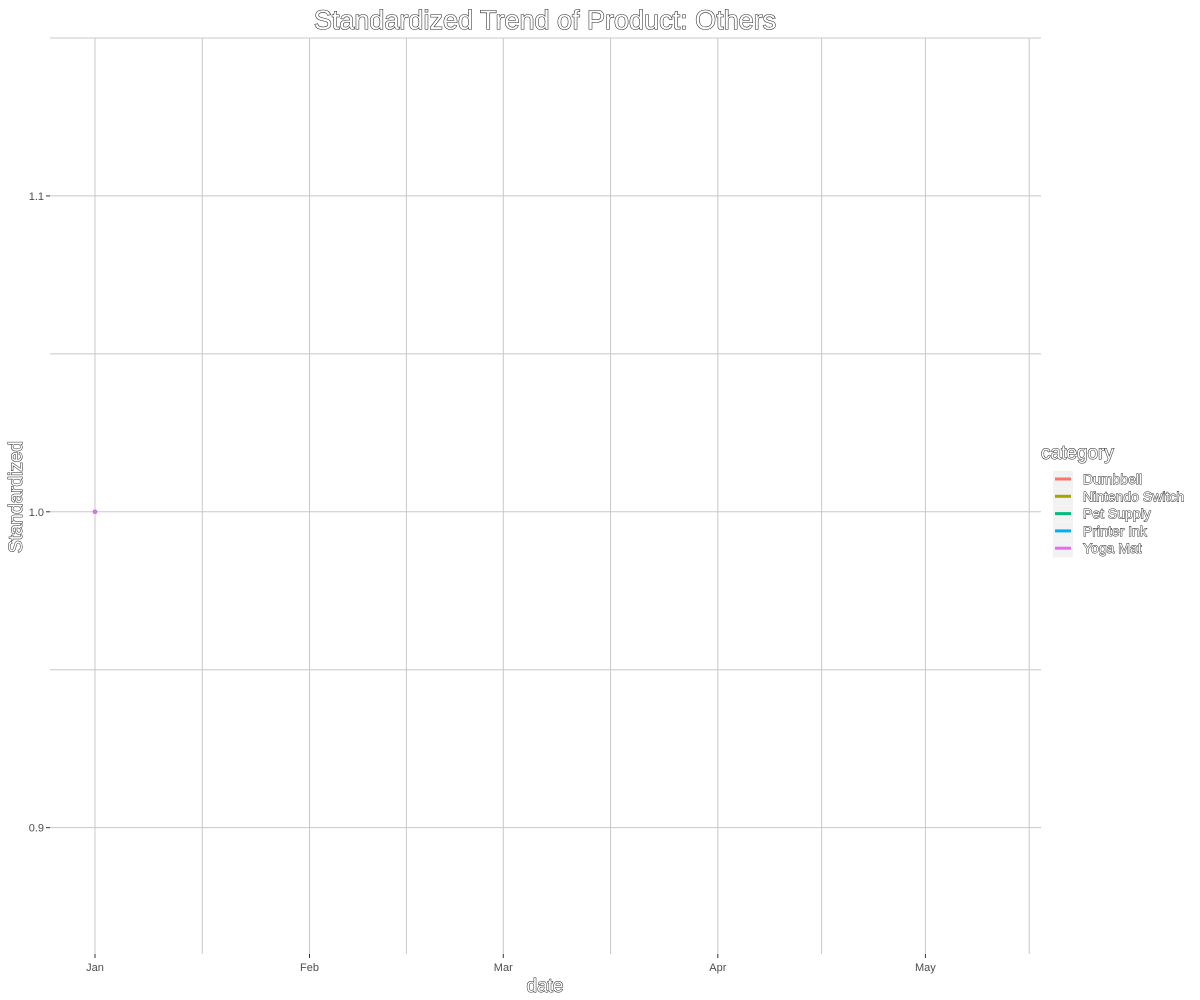 The image size is (1200, 1000). Describe the element at coordinates (16, 497) in the screenshot. I see `y-axis-title: Standardized` at that location.